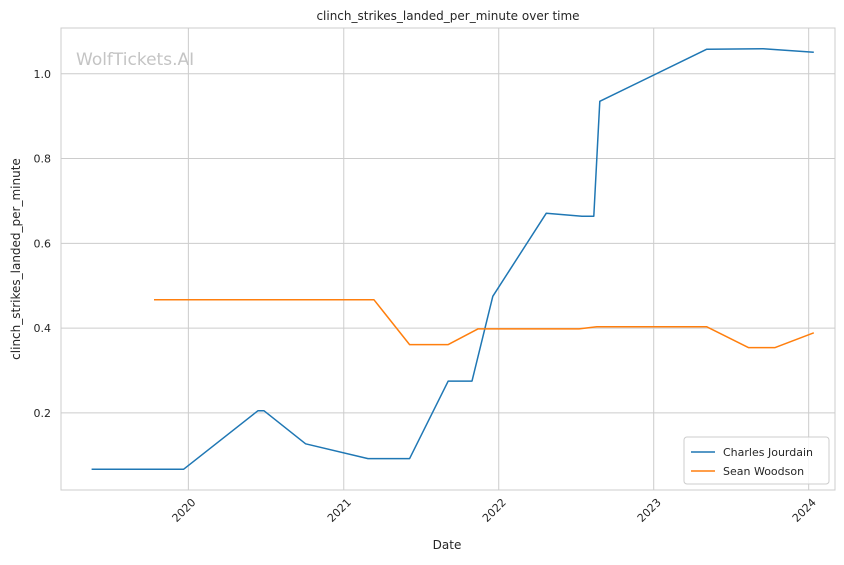 The height and width of the screenshot is (565, 844). What do you see at coordinates (135, 60) in the screenshot?
I see `watermark: WolfTickets.AI` at bounding box center [135, 60].